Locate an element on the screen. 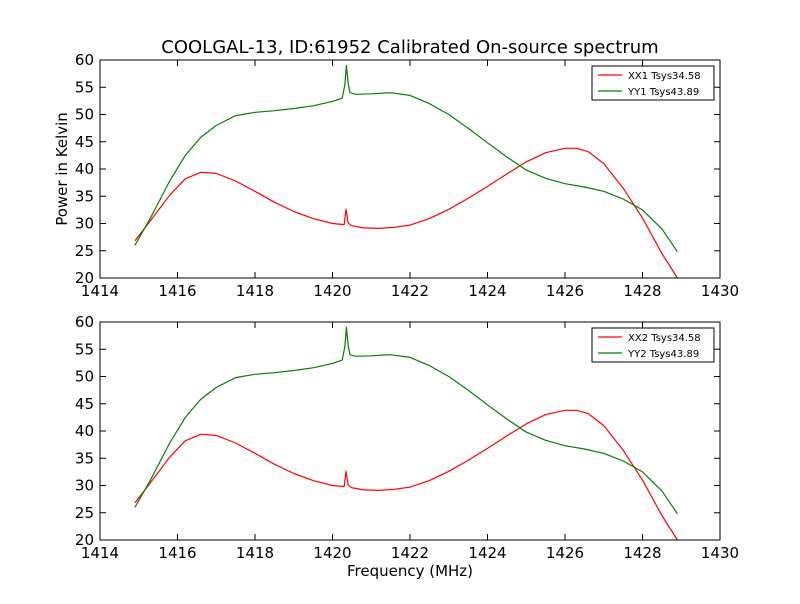  legend-label: YY2 Tsys43.89 is located at coordinates (663, 354).